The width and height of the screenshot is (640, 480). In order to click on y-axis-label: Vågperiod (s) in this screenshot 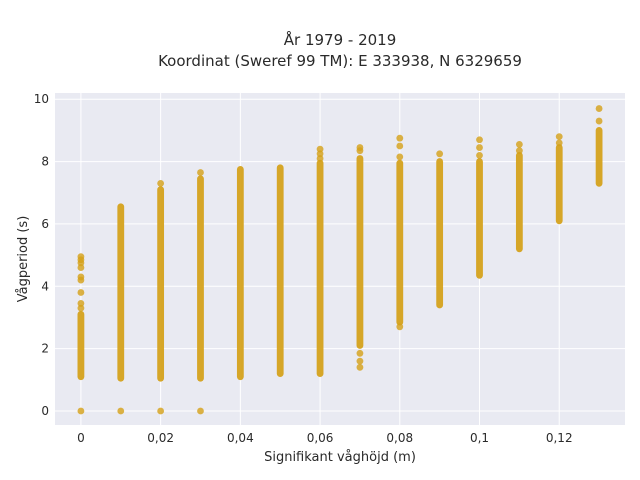, I will do `click(23, 259)`.